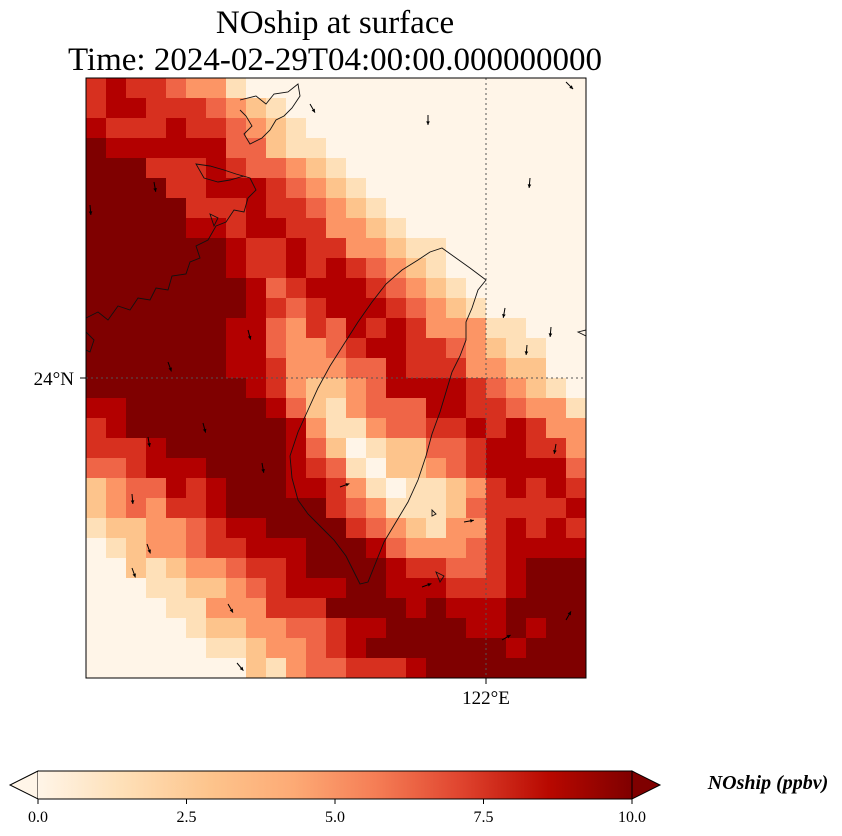  What do you see at coordinates (335, 785) in the screenshot?
I see `colorbar-gradient` at bounding box center [335, 785].